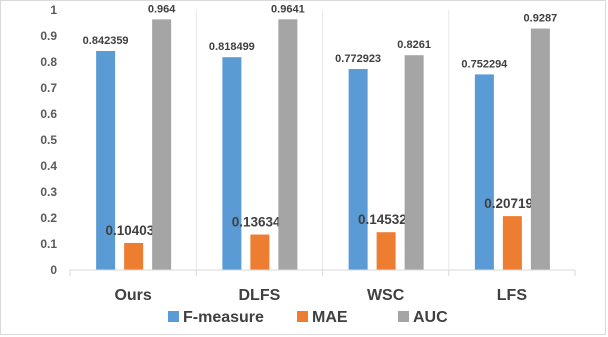 The height and width of the screenshot is (337, 608). I want to click on legend-label: F-measure, so click(223, 317).